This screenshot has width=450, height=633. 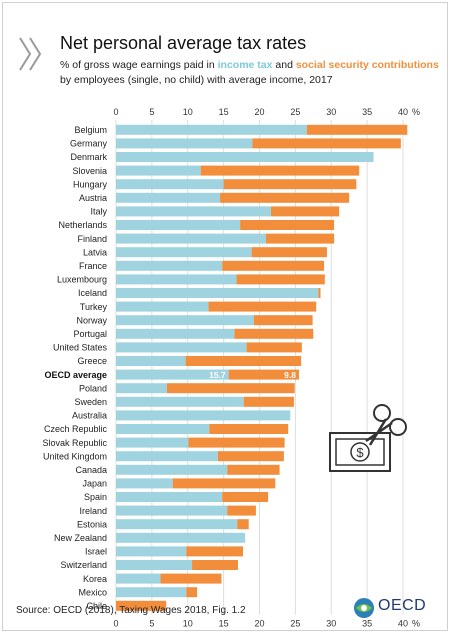 I want to click on x-tick-label: 35, so click(x=367, y=624).